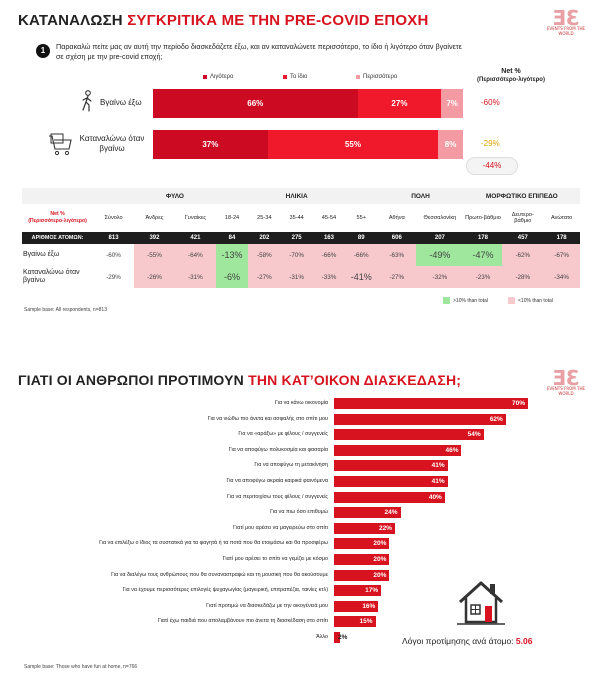 This screenshot has height=675, width=600. I want to click on table-cell: -41%, so click(361, 277).